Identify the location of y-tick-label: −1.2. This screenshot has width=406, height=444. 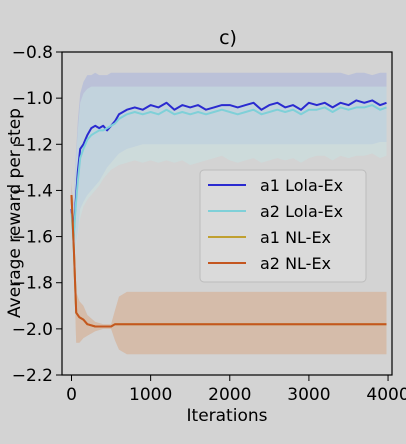
(32, 145).